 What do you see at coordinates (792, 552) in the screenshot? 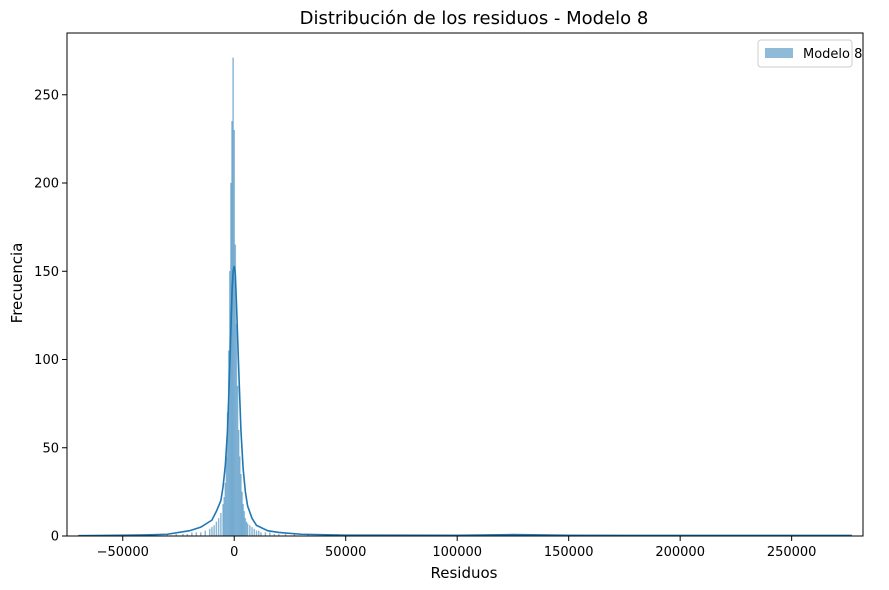
I see `x-tick-label: 250000` at bounding box center [792, 552].